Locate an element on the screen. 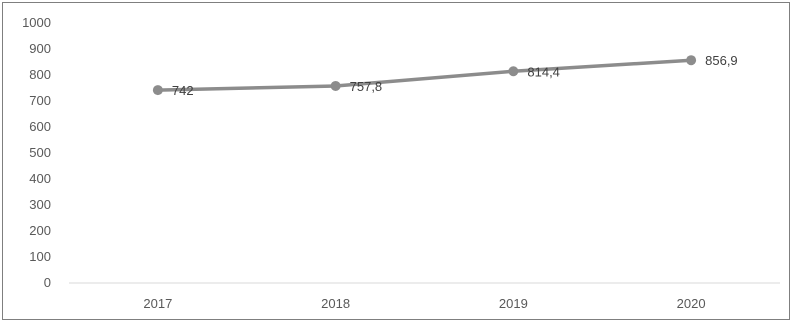 The image size is (793, 323). y-tick-label: 100 is located at coordinates (40, 256).